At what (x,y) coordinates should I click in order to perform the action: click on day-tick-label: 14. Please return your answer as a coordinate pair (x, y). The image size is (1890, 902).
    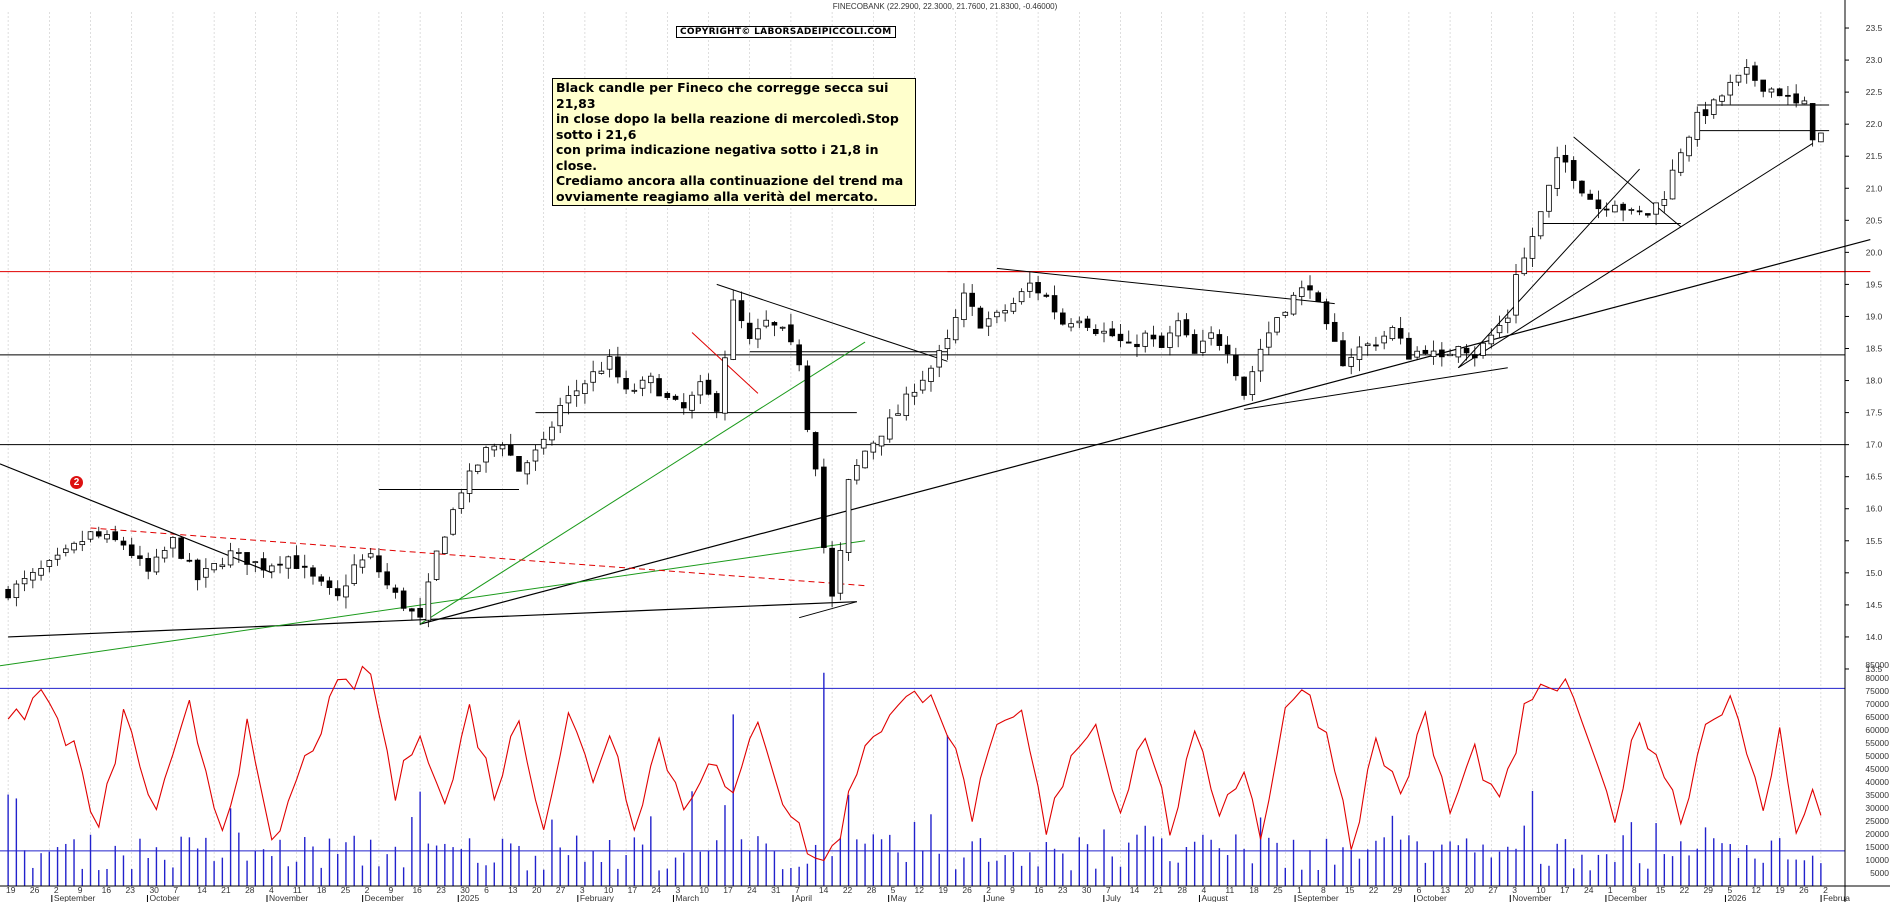
    Looking at the image, I should click on (1135, 890).